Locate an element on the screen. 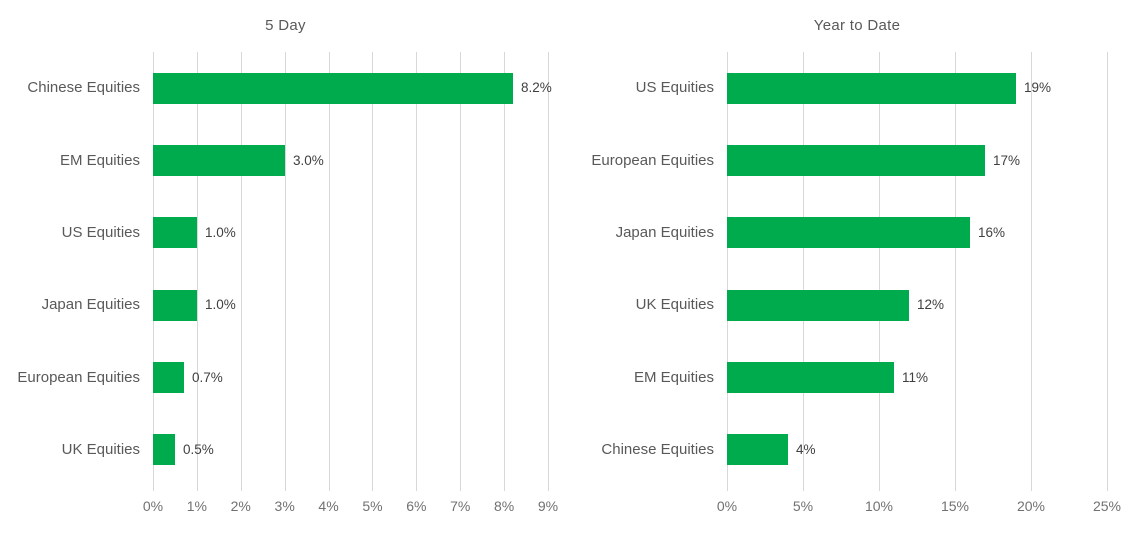 This screenshot has height=535, width=1143. x-tick-label: 4% is located at coordinates (328, 506).